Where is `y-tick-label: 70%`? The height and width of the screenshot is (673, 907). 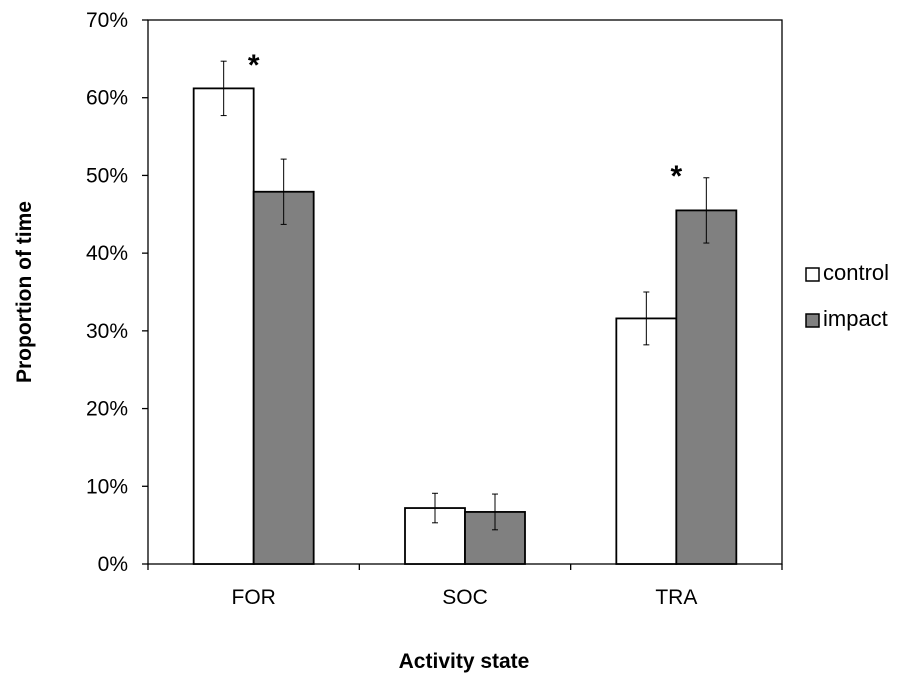 y-tick-label: 70% is located at coordinates (107, 20).